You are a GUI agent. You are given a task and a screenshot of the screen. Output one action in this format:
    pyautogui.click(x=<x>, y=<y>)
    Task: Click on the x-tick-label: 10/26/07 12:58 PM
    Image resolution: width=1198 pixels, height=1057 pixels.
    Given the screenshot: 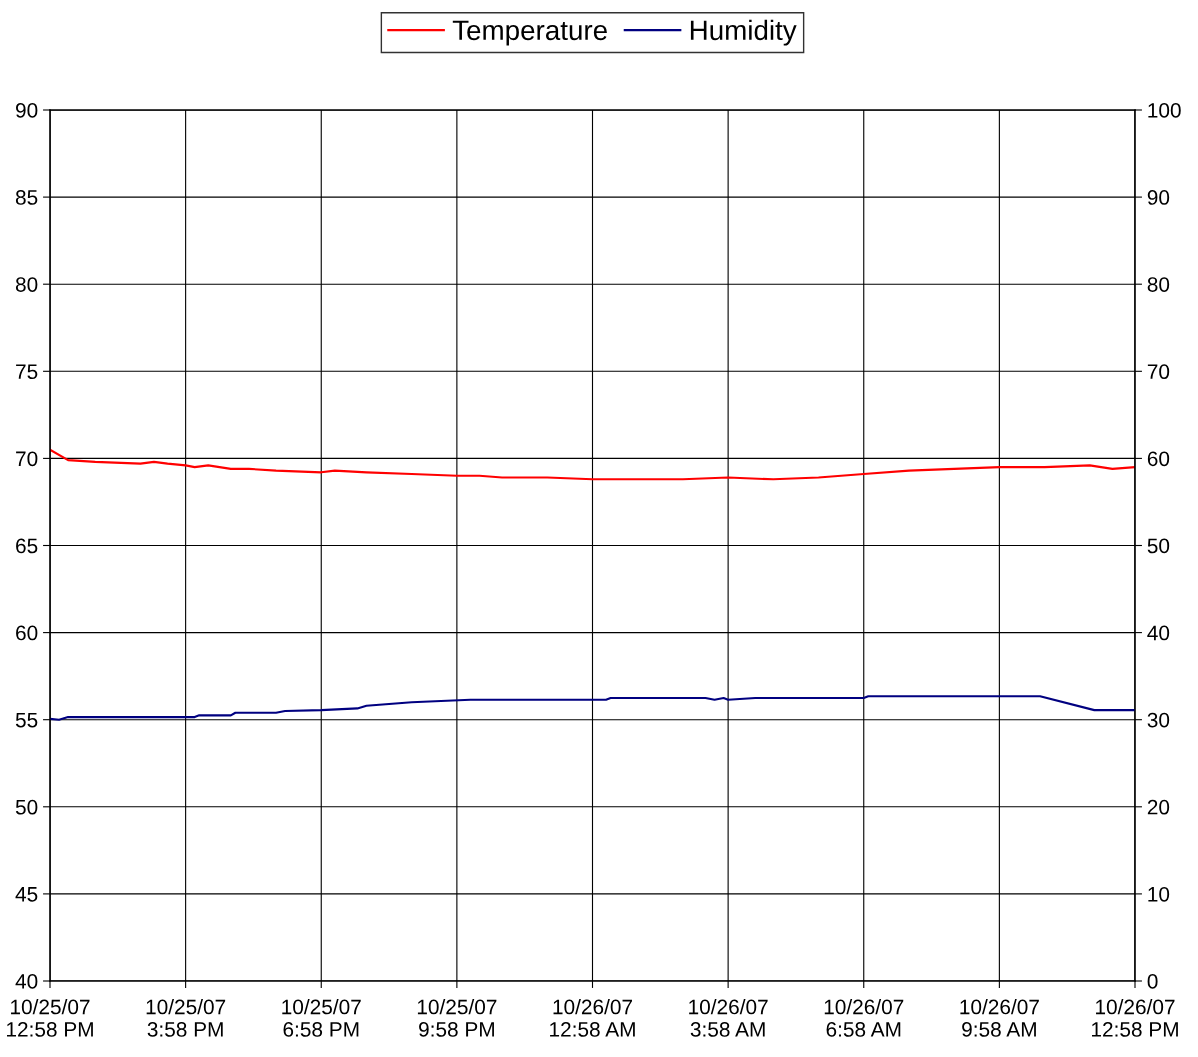 What is the action you would take?
    pyautogui.click(x=1135, y=1018)
    